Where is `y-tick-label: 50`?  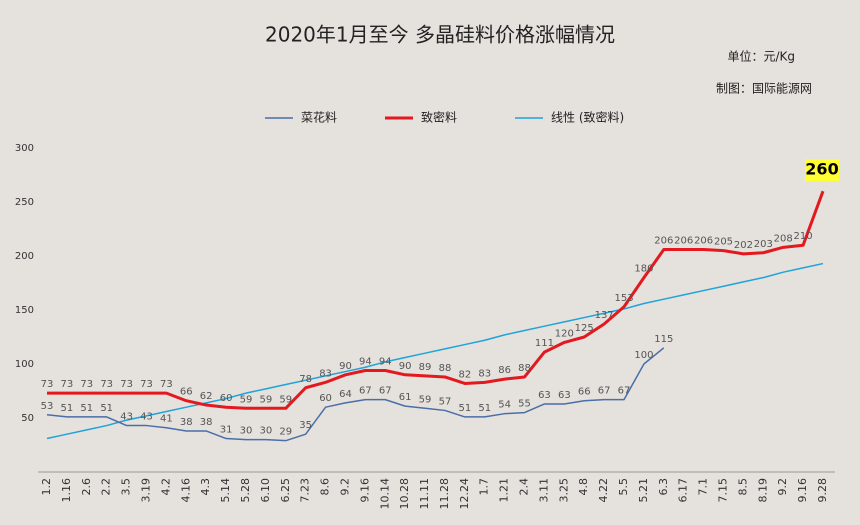 y-tick-label: 50 is located at coordinates (27, 418).